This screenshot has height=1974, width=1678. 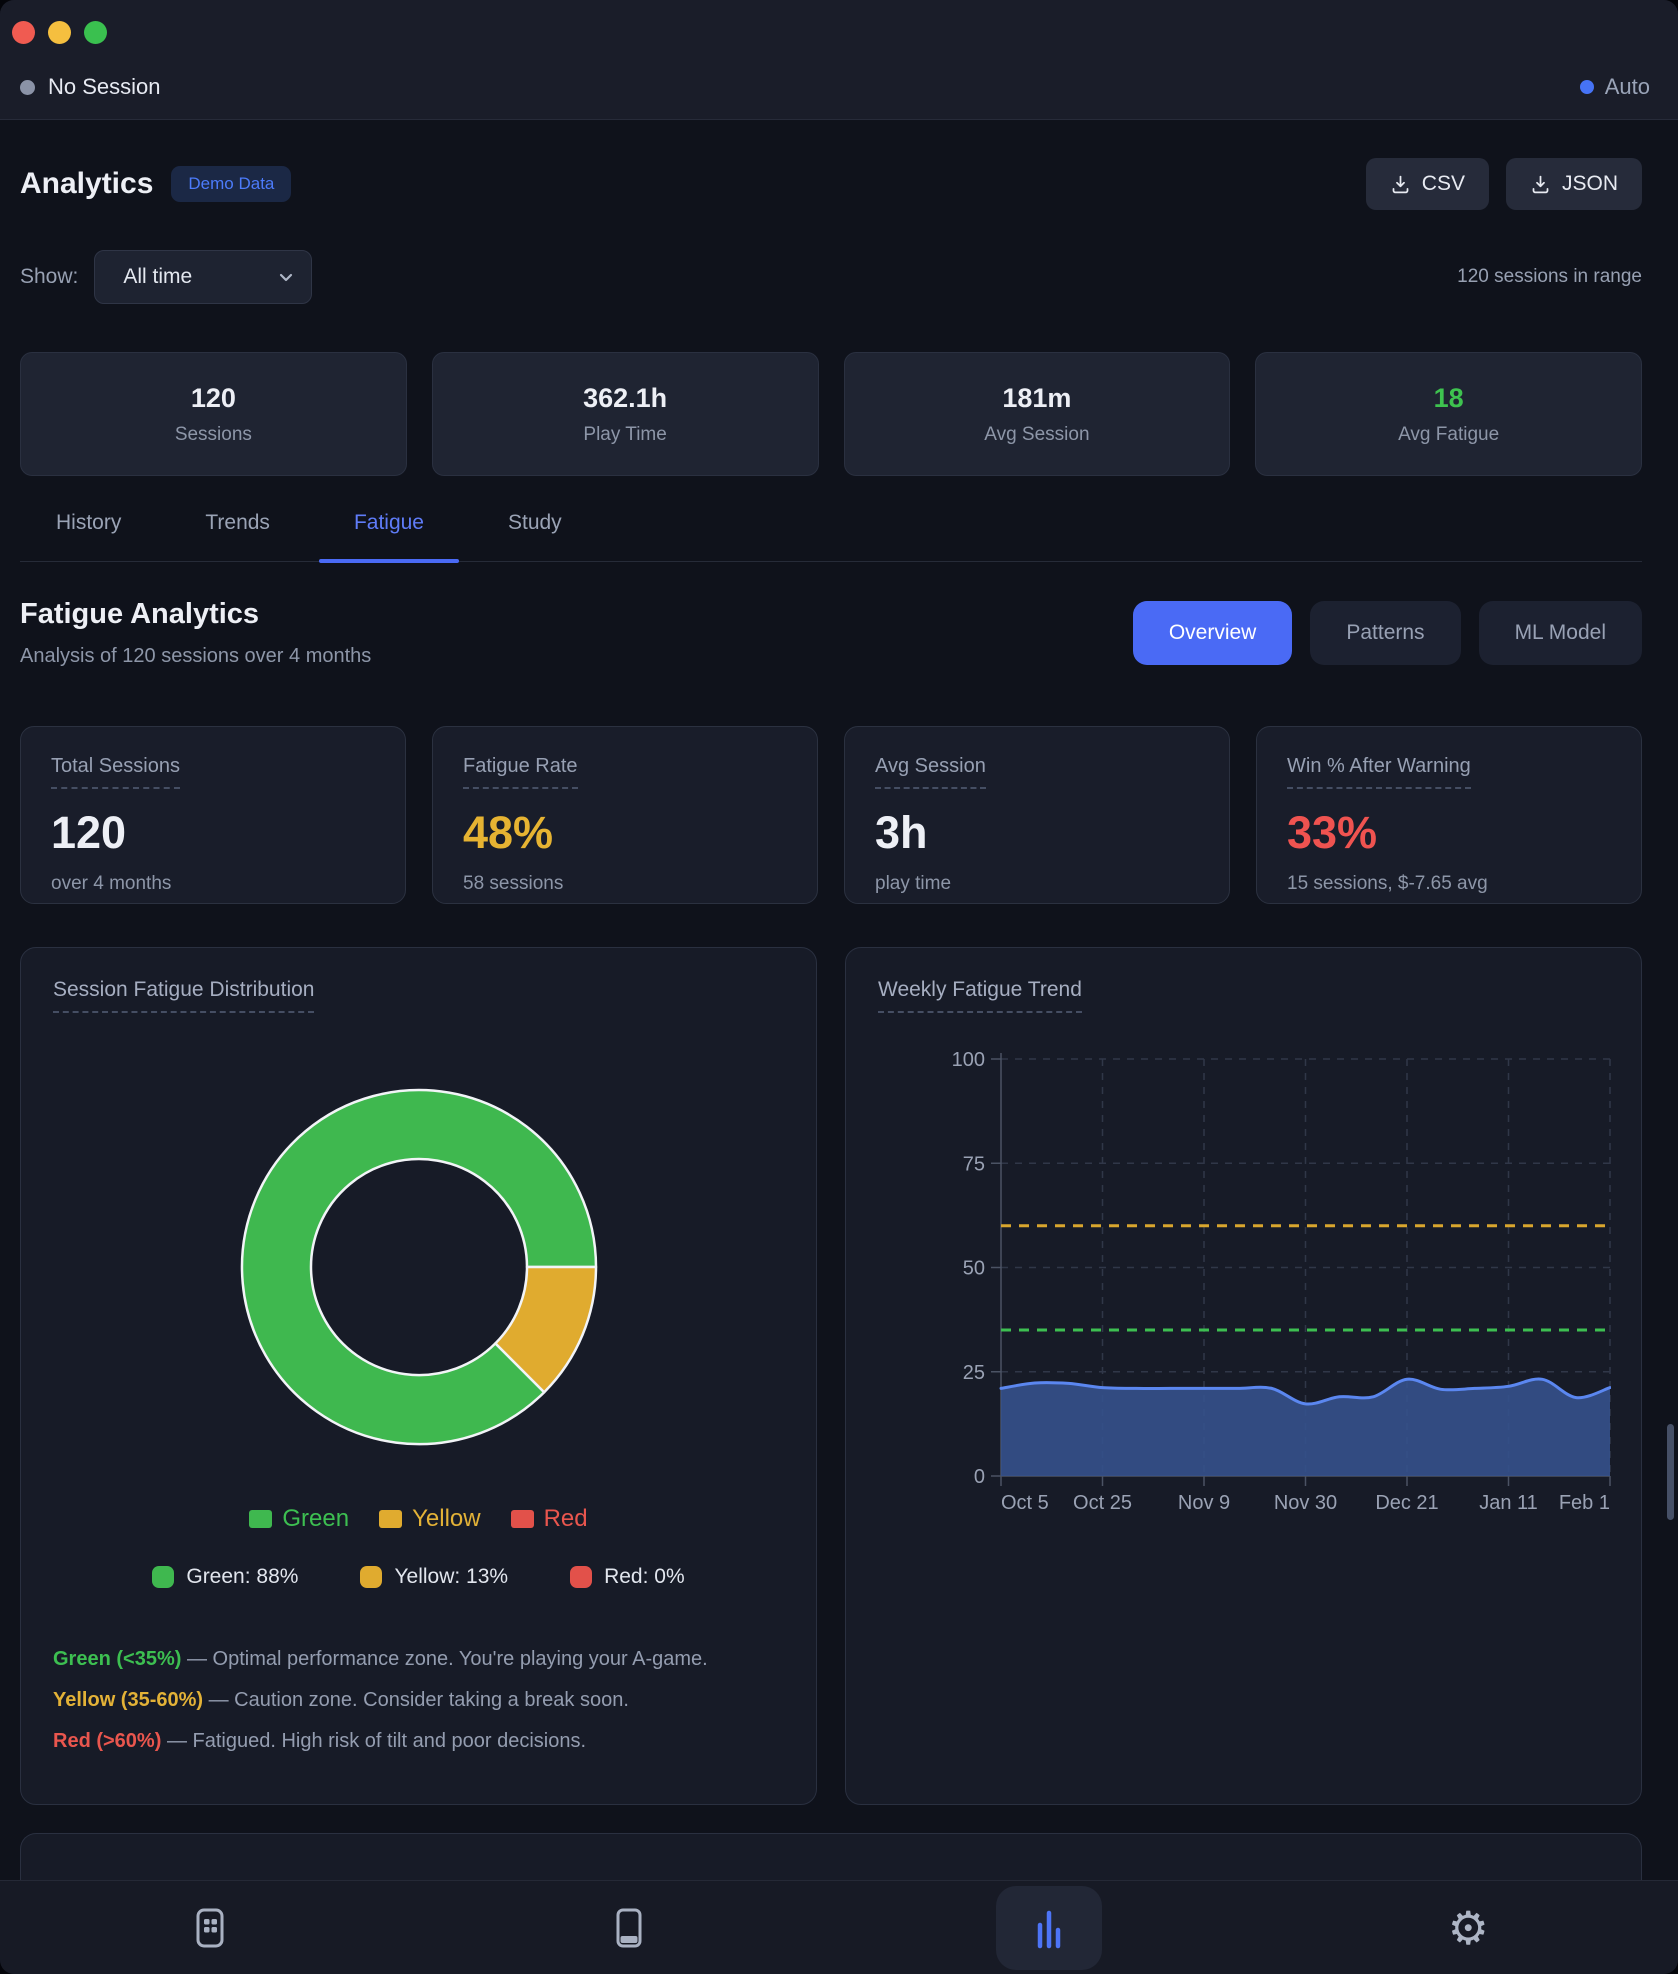 I want to click on tab-trends: Trends, so click(x=237, y=535).